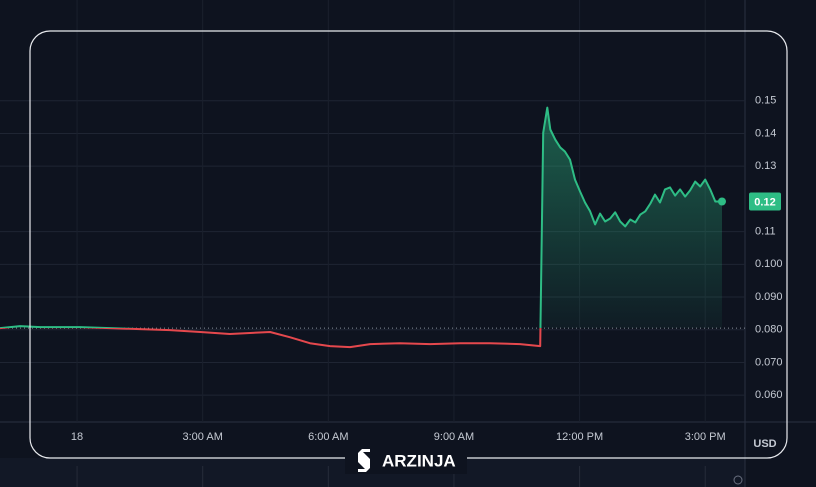 This screenshot has height=487, width=816. Describe the element at coordinates (769, 297) in the screenshot. I see `y-tick-label: 0.090` at that location.